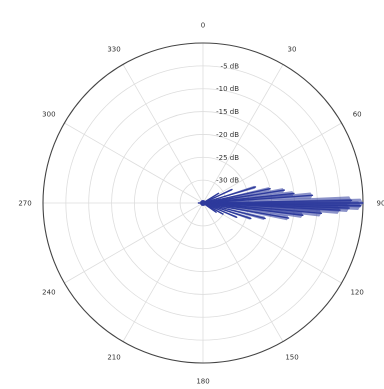  Describe the element at coordinates (48, 115) in the screenshot. I see `angle-tick-label: 300` at that location.